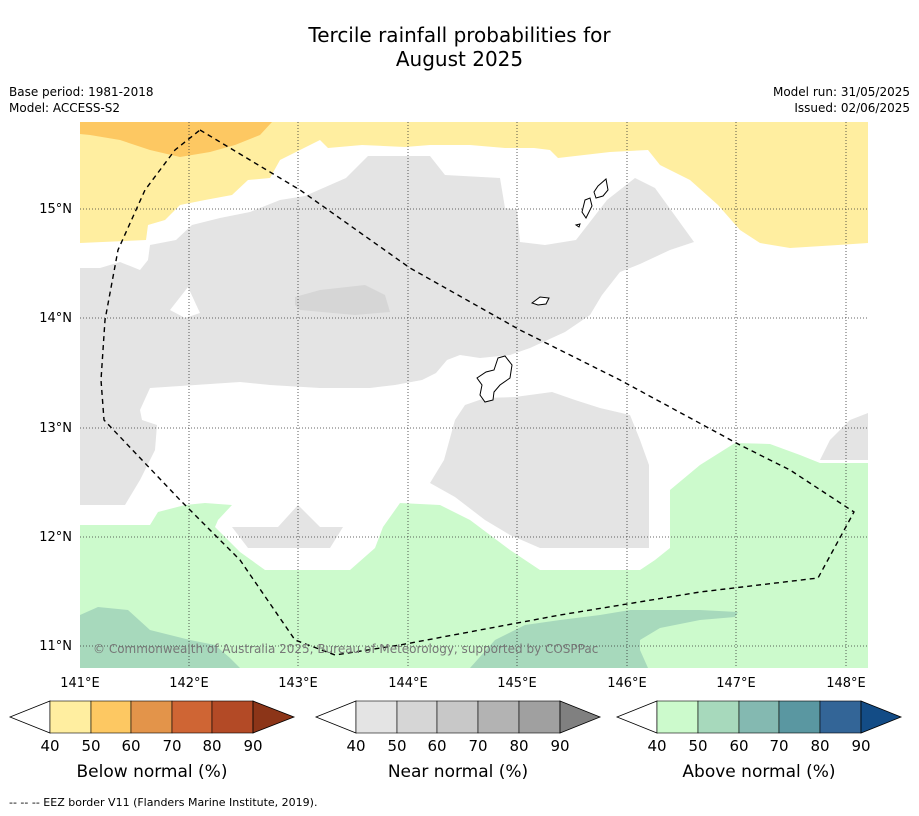 The width and height of the screenshot is (919, 816). I want to click on above-cbar-tick-40: 40, so click(656, 746).